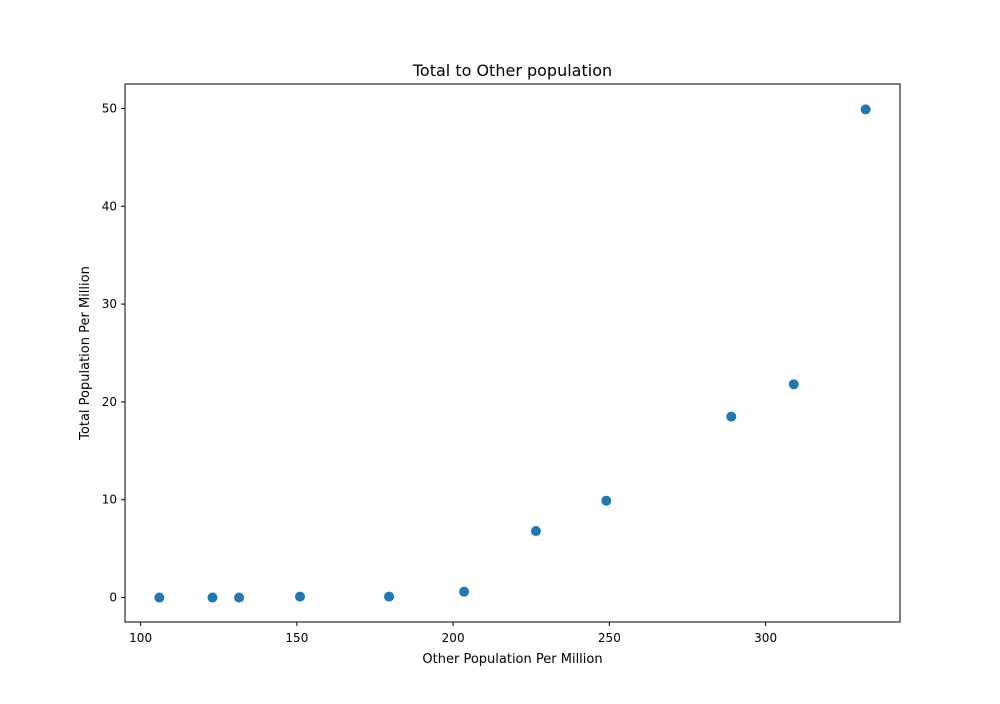  I want to click on x-tick-label: 150, so click(296, 638).